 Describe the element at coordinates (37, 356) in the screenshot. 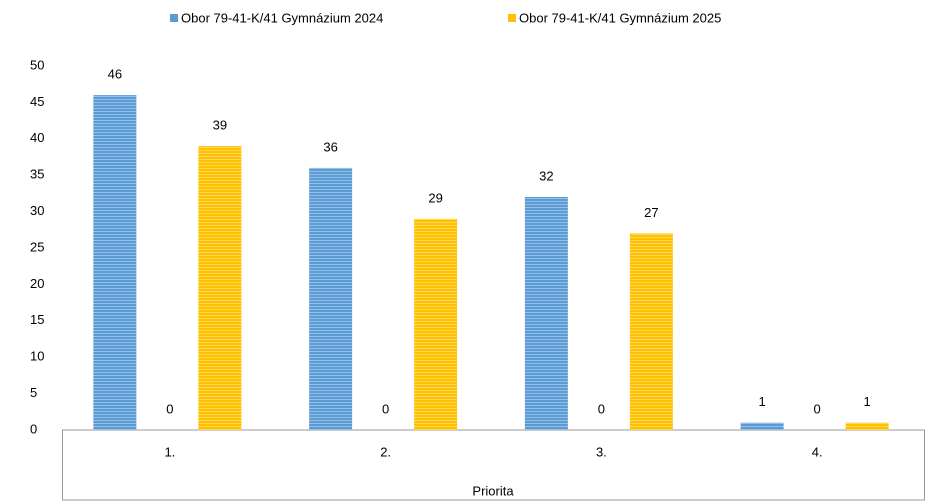

I see `y-tick-label: 10` at that location.